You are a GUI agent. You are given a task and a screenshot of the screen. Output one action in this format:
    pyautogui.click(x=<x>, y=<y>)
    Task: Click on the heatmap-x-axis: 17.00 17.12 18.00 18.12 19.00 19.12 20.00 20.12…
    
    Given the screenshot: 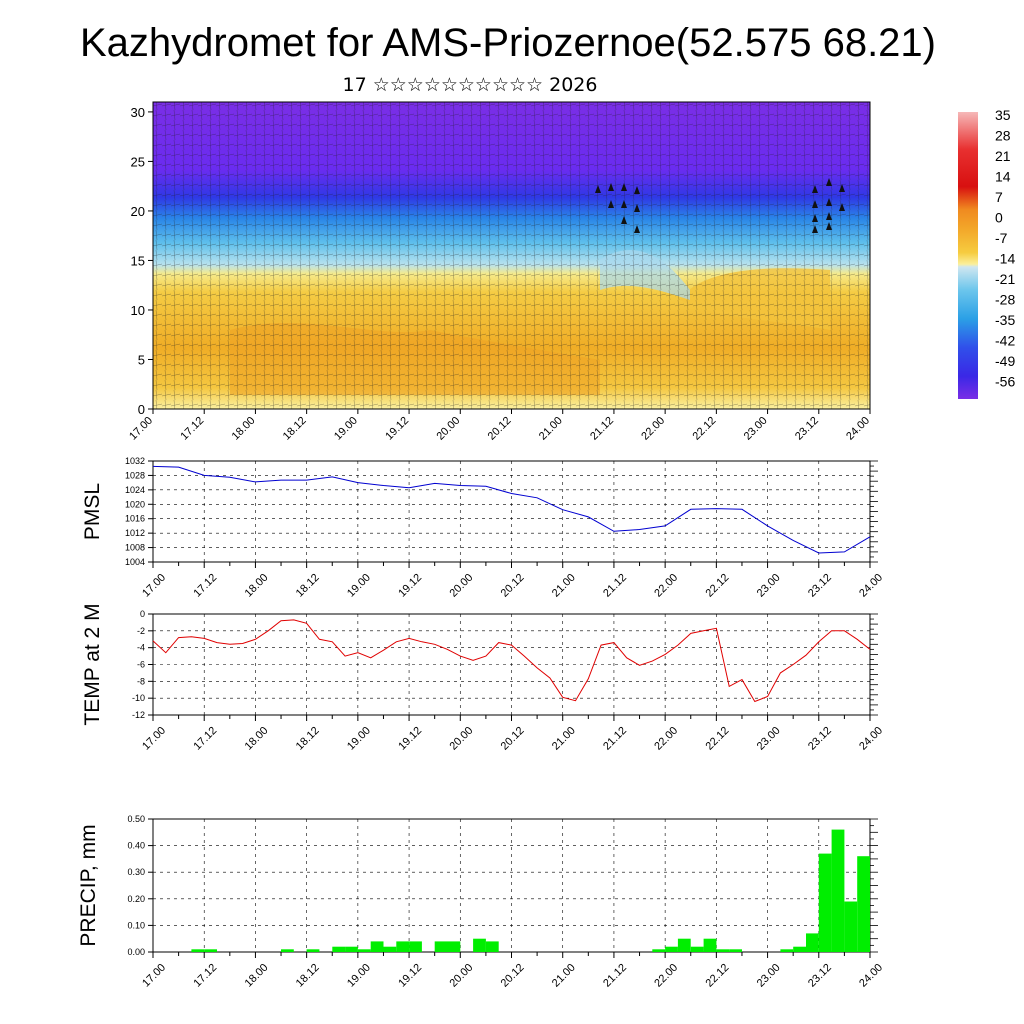 What is the action you would take?
    pyautogui.click(x=499, y=426)
    